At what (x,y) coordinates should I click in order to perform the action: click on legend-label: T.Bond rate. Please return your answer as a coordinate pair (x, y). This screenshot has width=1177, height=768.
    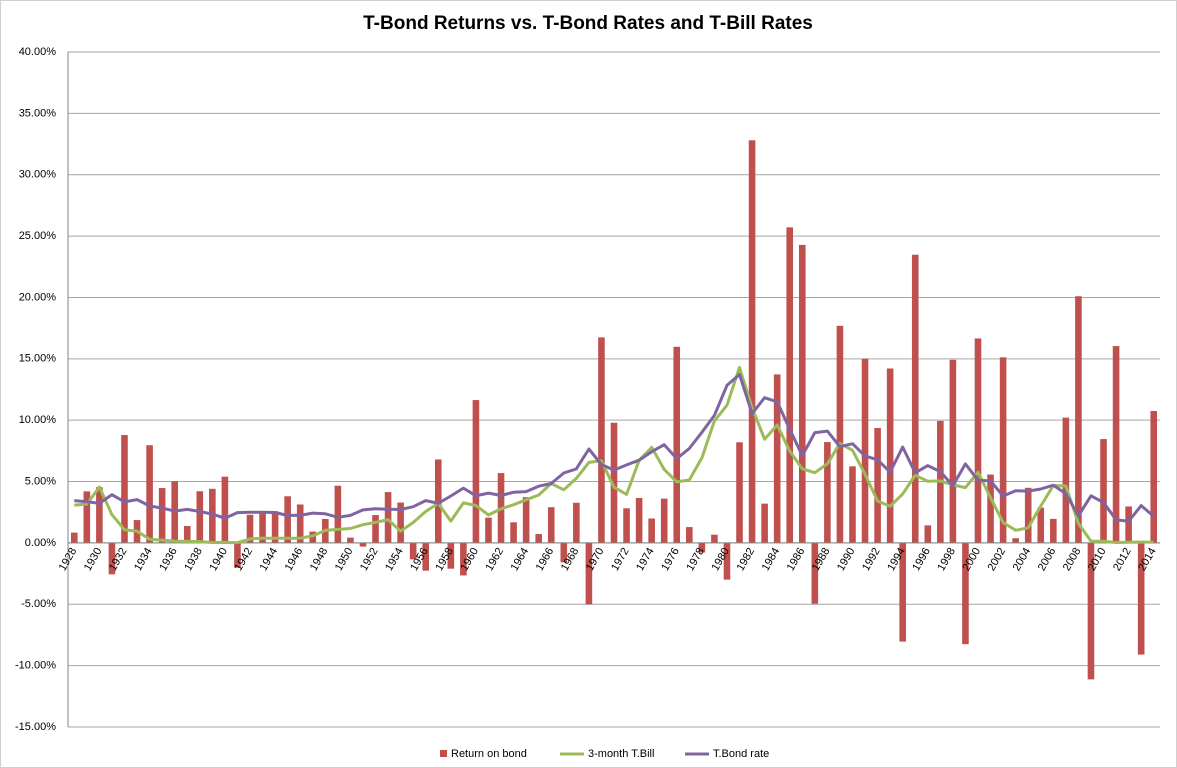
    Looking at the image, I should click on (741, 754).